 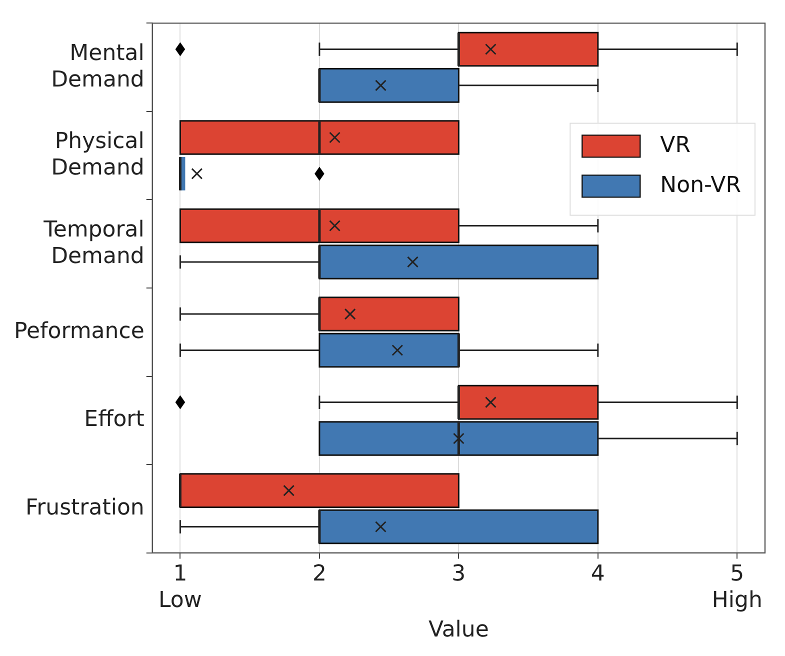 I want to click on x-tick-label: 5 High, so click(x=737, y=588).